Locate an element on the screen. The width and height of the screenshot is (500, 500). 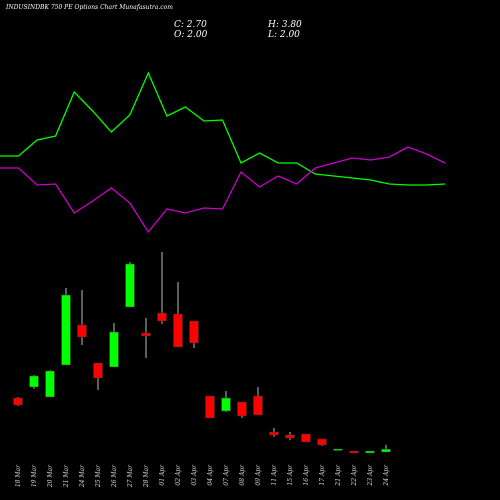
x-tick-label: 07 Apr is located at coordinates (226, 475).